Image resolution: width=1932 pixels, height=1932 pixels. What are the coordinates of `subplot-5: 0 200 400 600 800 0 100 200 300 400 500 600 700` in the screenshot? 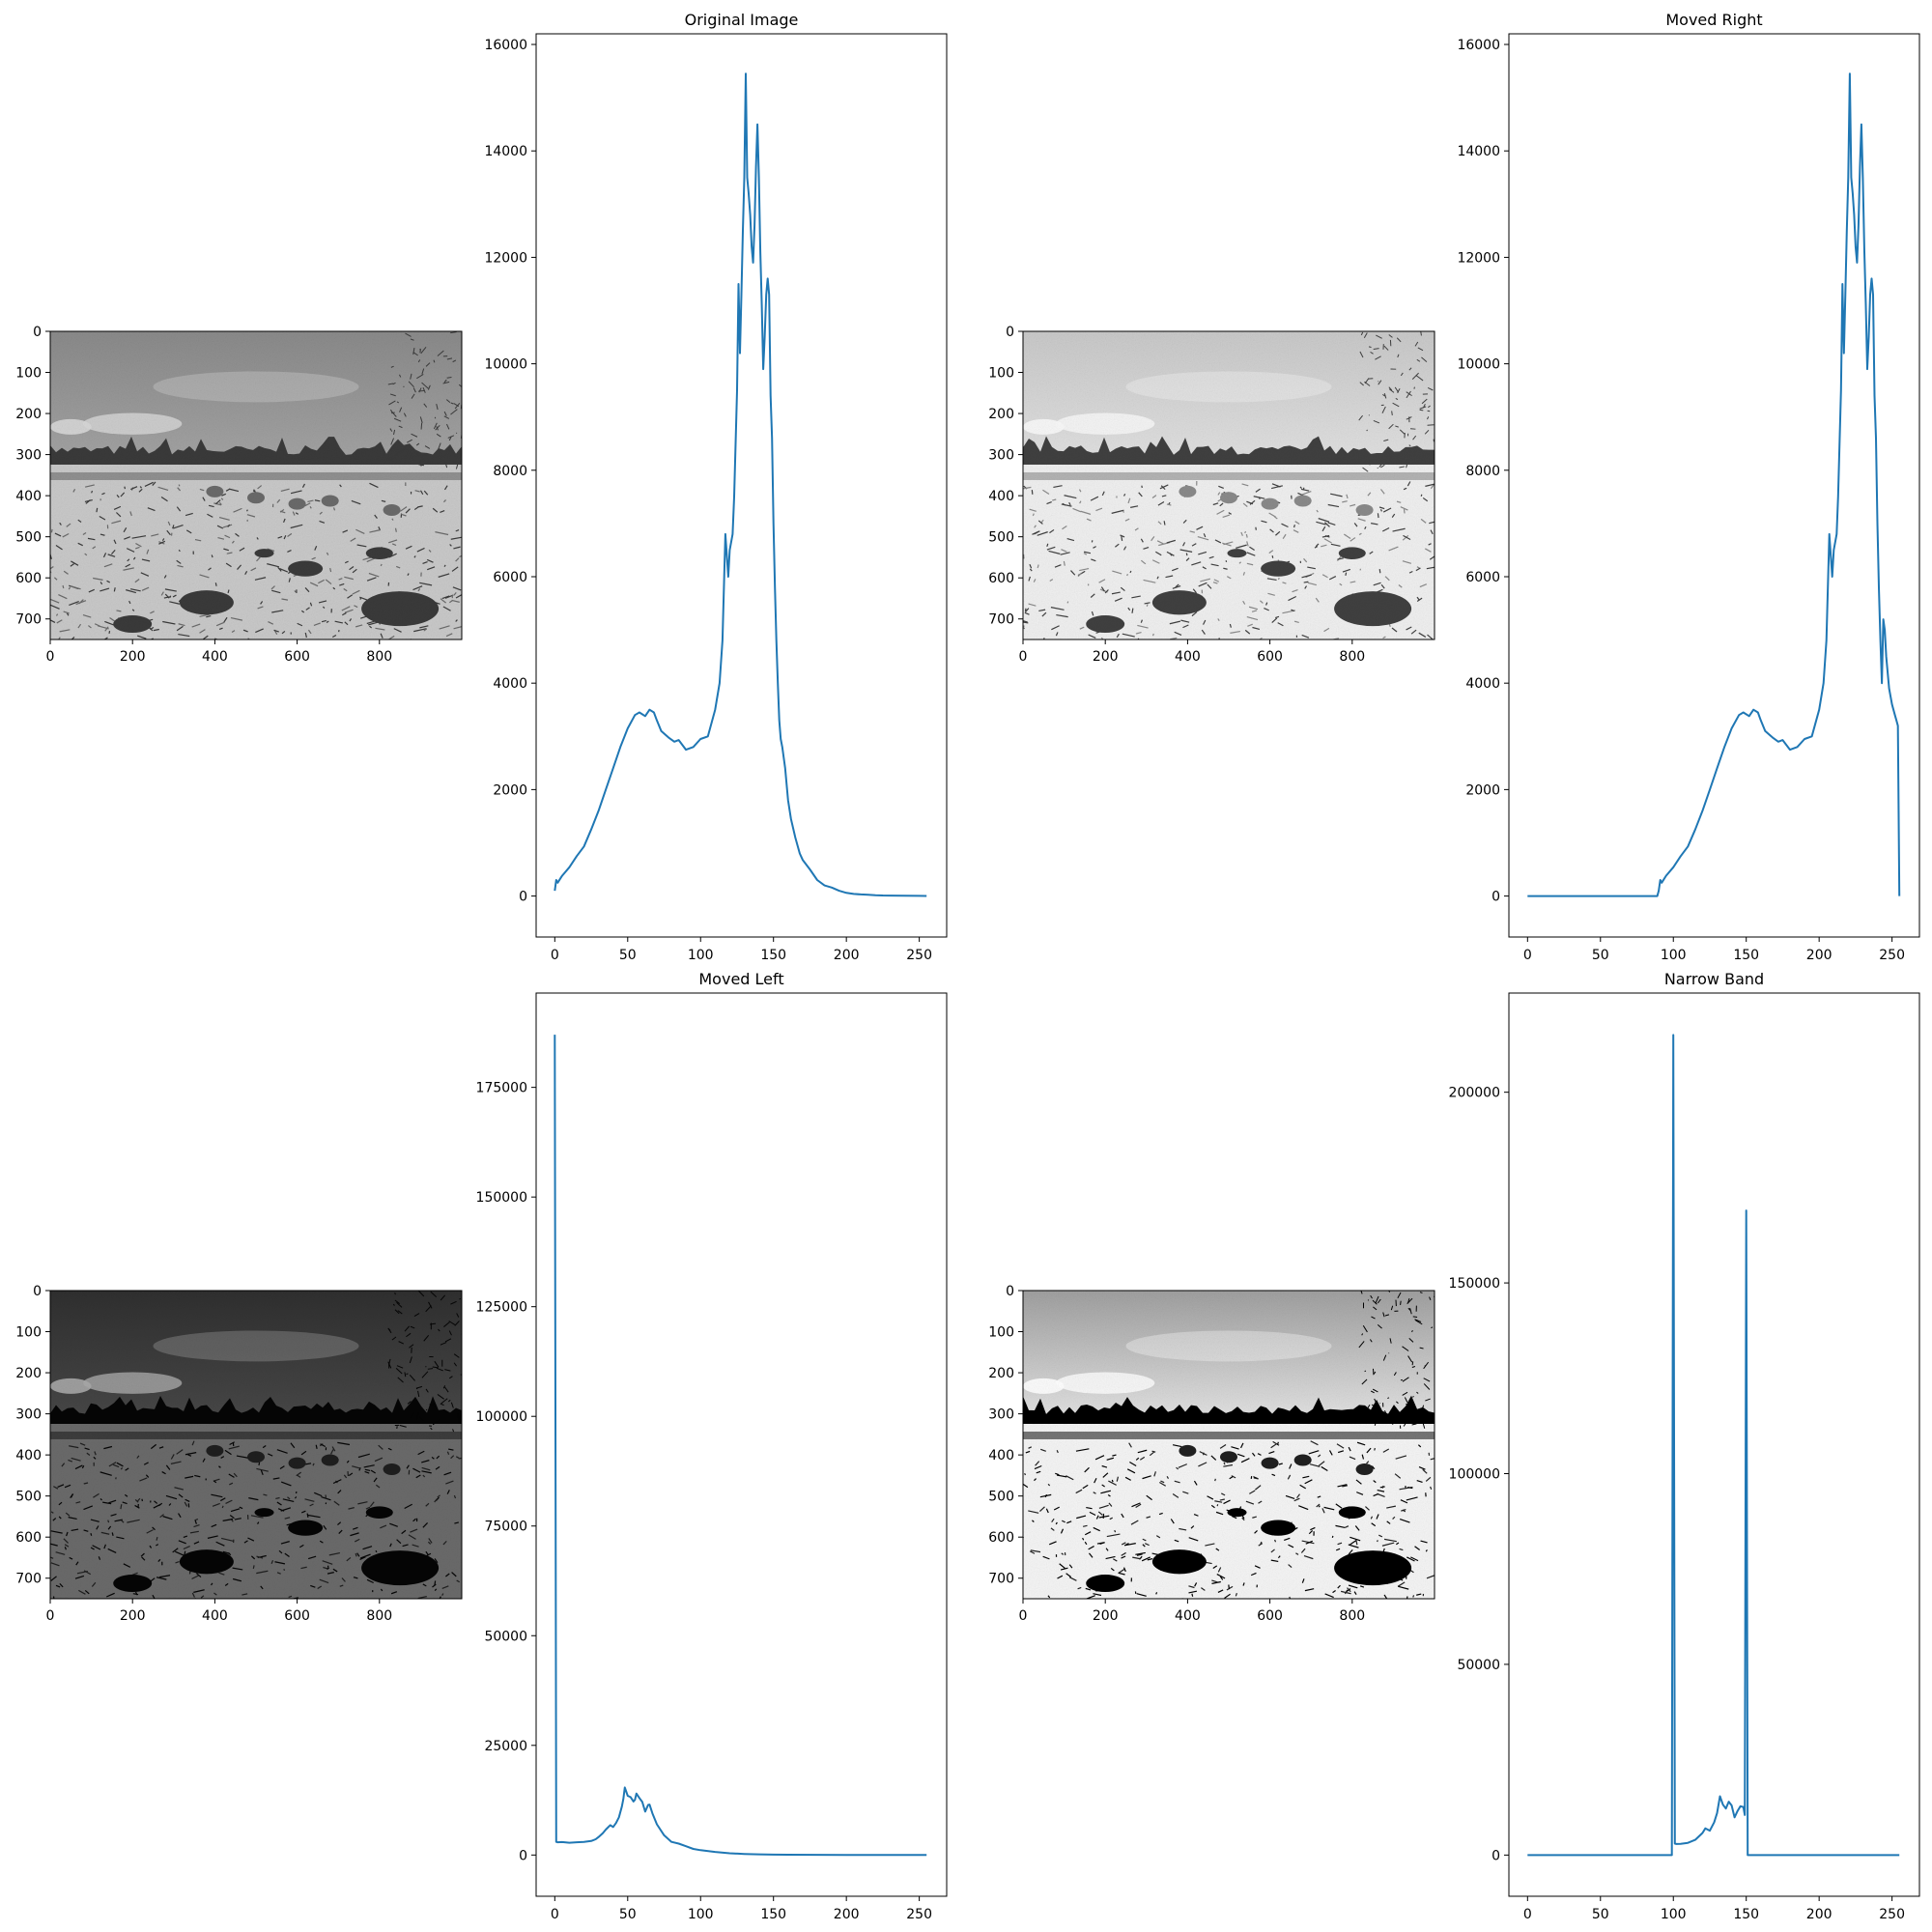 It's located at (239, 1454).